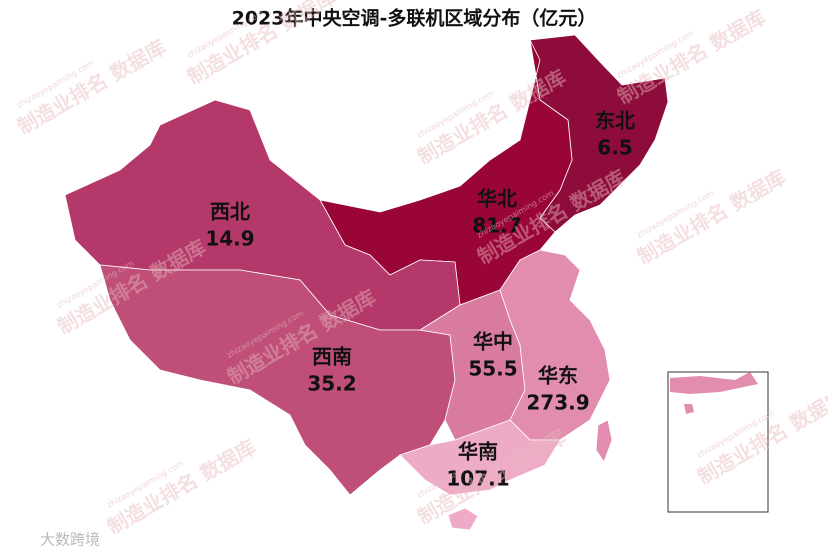  What do you see at coordinates (557, 403) in the screenshot?
I see `region-value: 273.9` at bounding box center [557, 403].